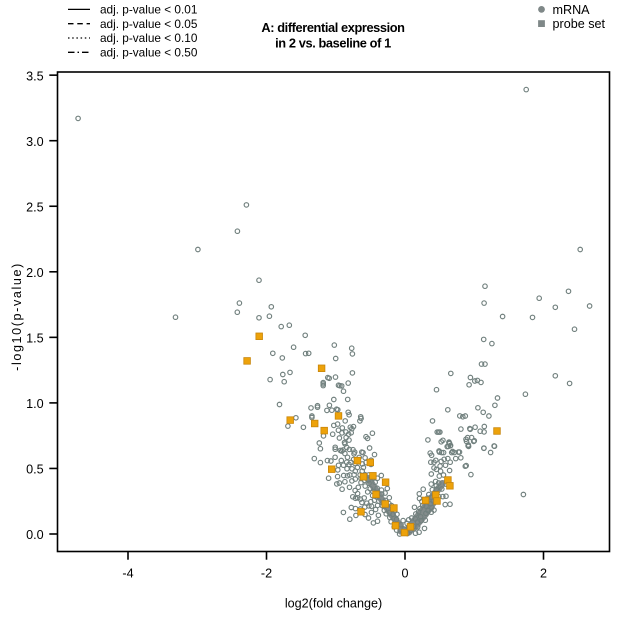 The image size is (624, 624). Describe the element at coordinates (127, 574) in the screenshot. I see `x-tick-label: -4` at that location.